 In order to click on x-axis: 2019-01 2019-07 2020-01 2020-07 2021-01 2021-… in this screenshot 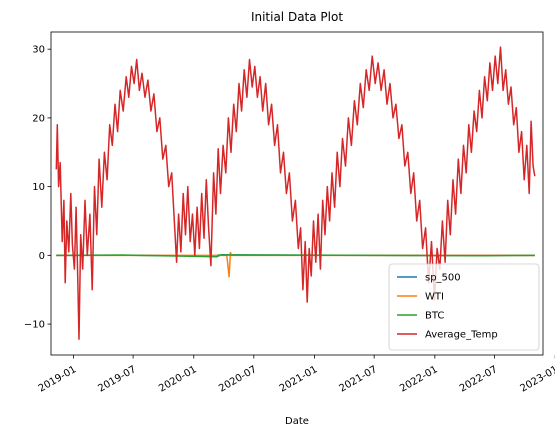, I will do `click(296, 375)`.